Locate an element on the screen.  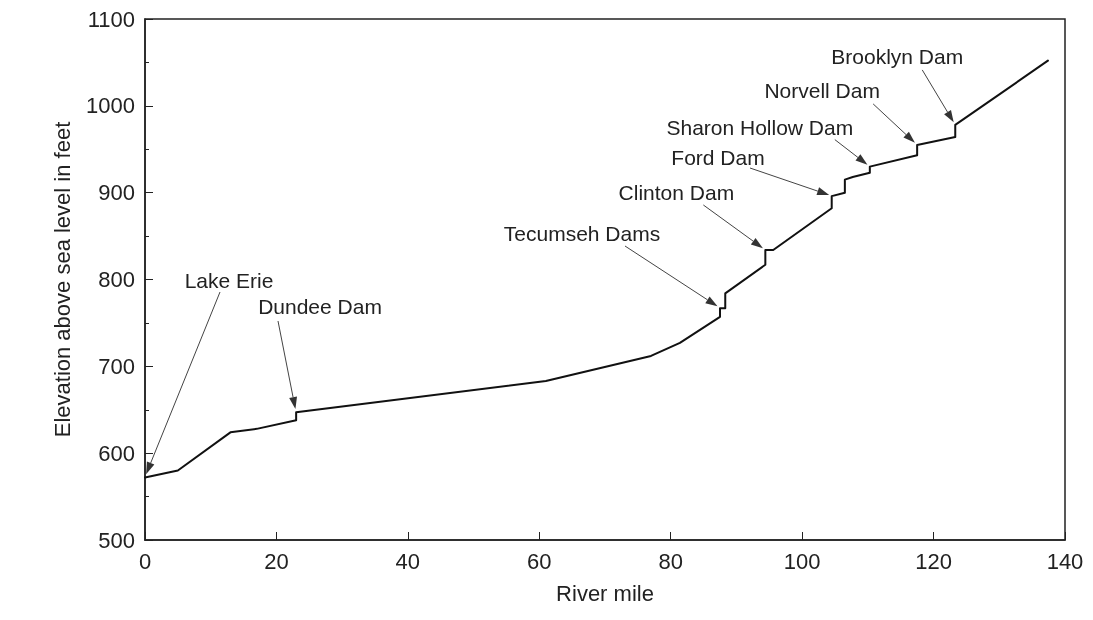
y-tick-label: 1000 is located at coordinates (110, 106).